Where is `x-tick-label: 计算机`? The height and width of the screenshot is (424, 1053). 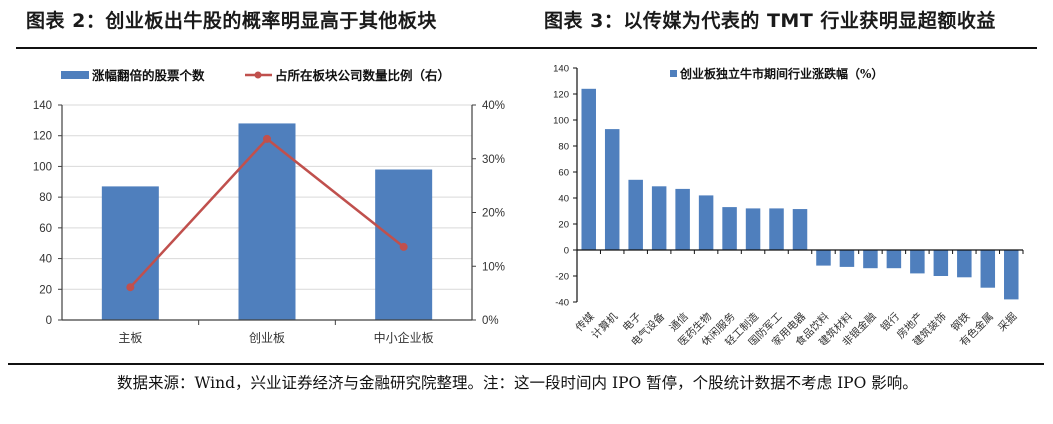 x-tick-label: 计算机 is located at coordinates (605, 326).